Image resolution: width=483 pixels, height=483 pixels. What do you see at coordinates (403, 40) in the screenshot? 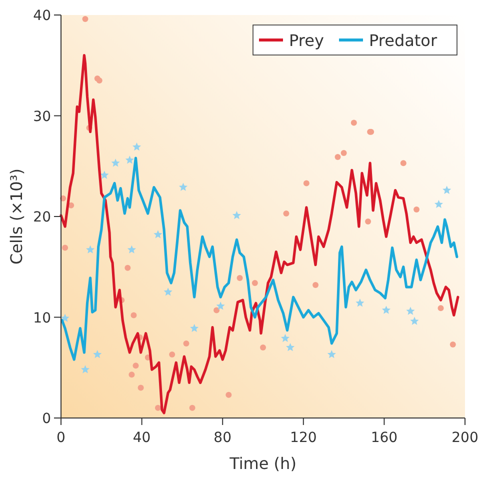
I see `legend-label: Predator` at bounding box center [403, 40].